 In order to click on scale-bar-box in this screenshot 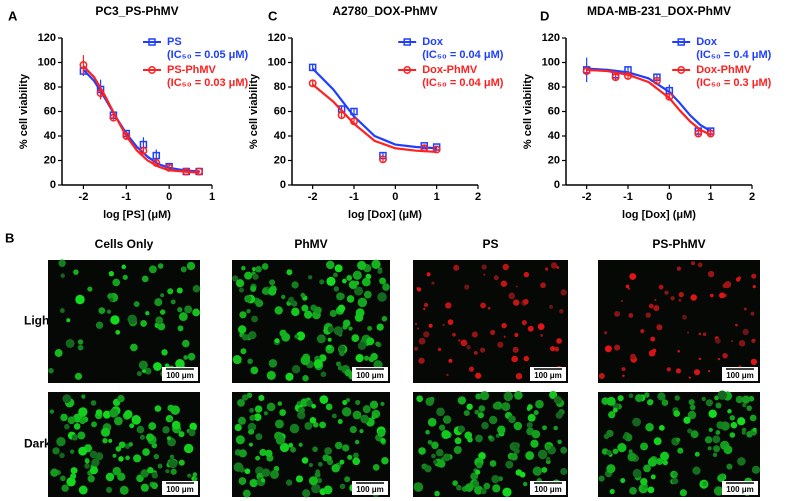, I will do `click(180, 488)`.